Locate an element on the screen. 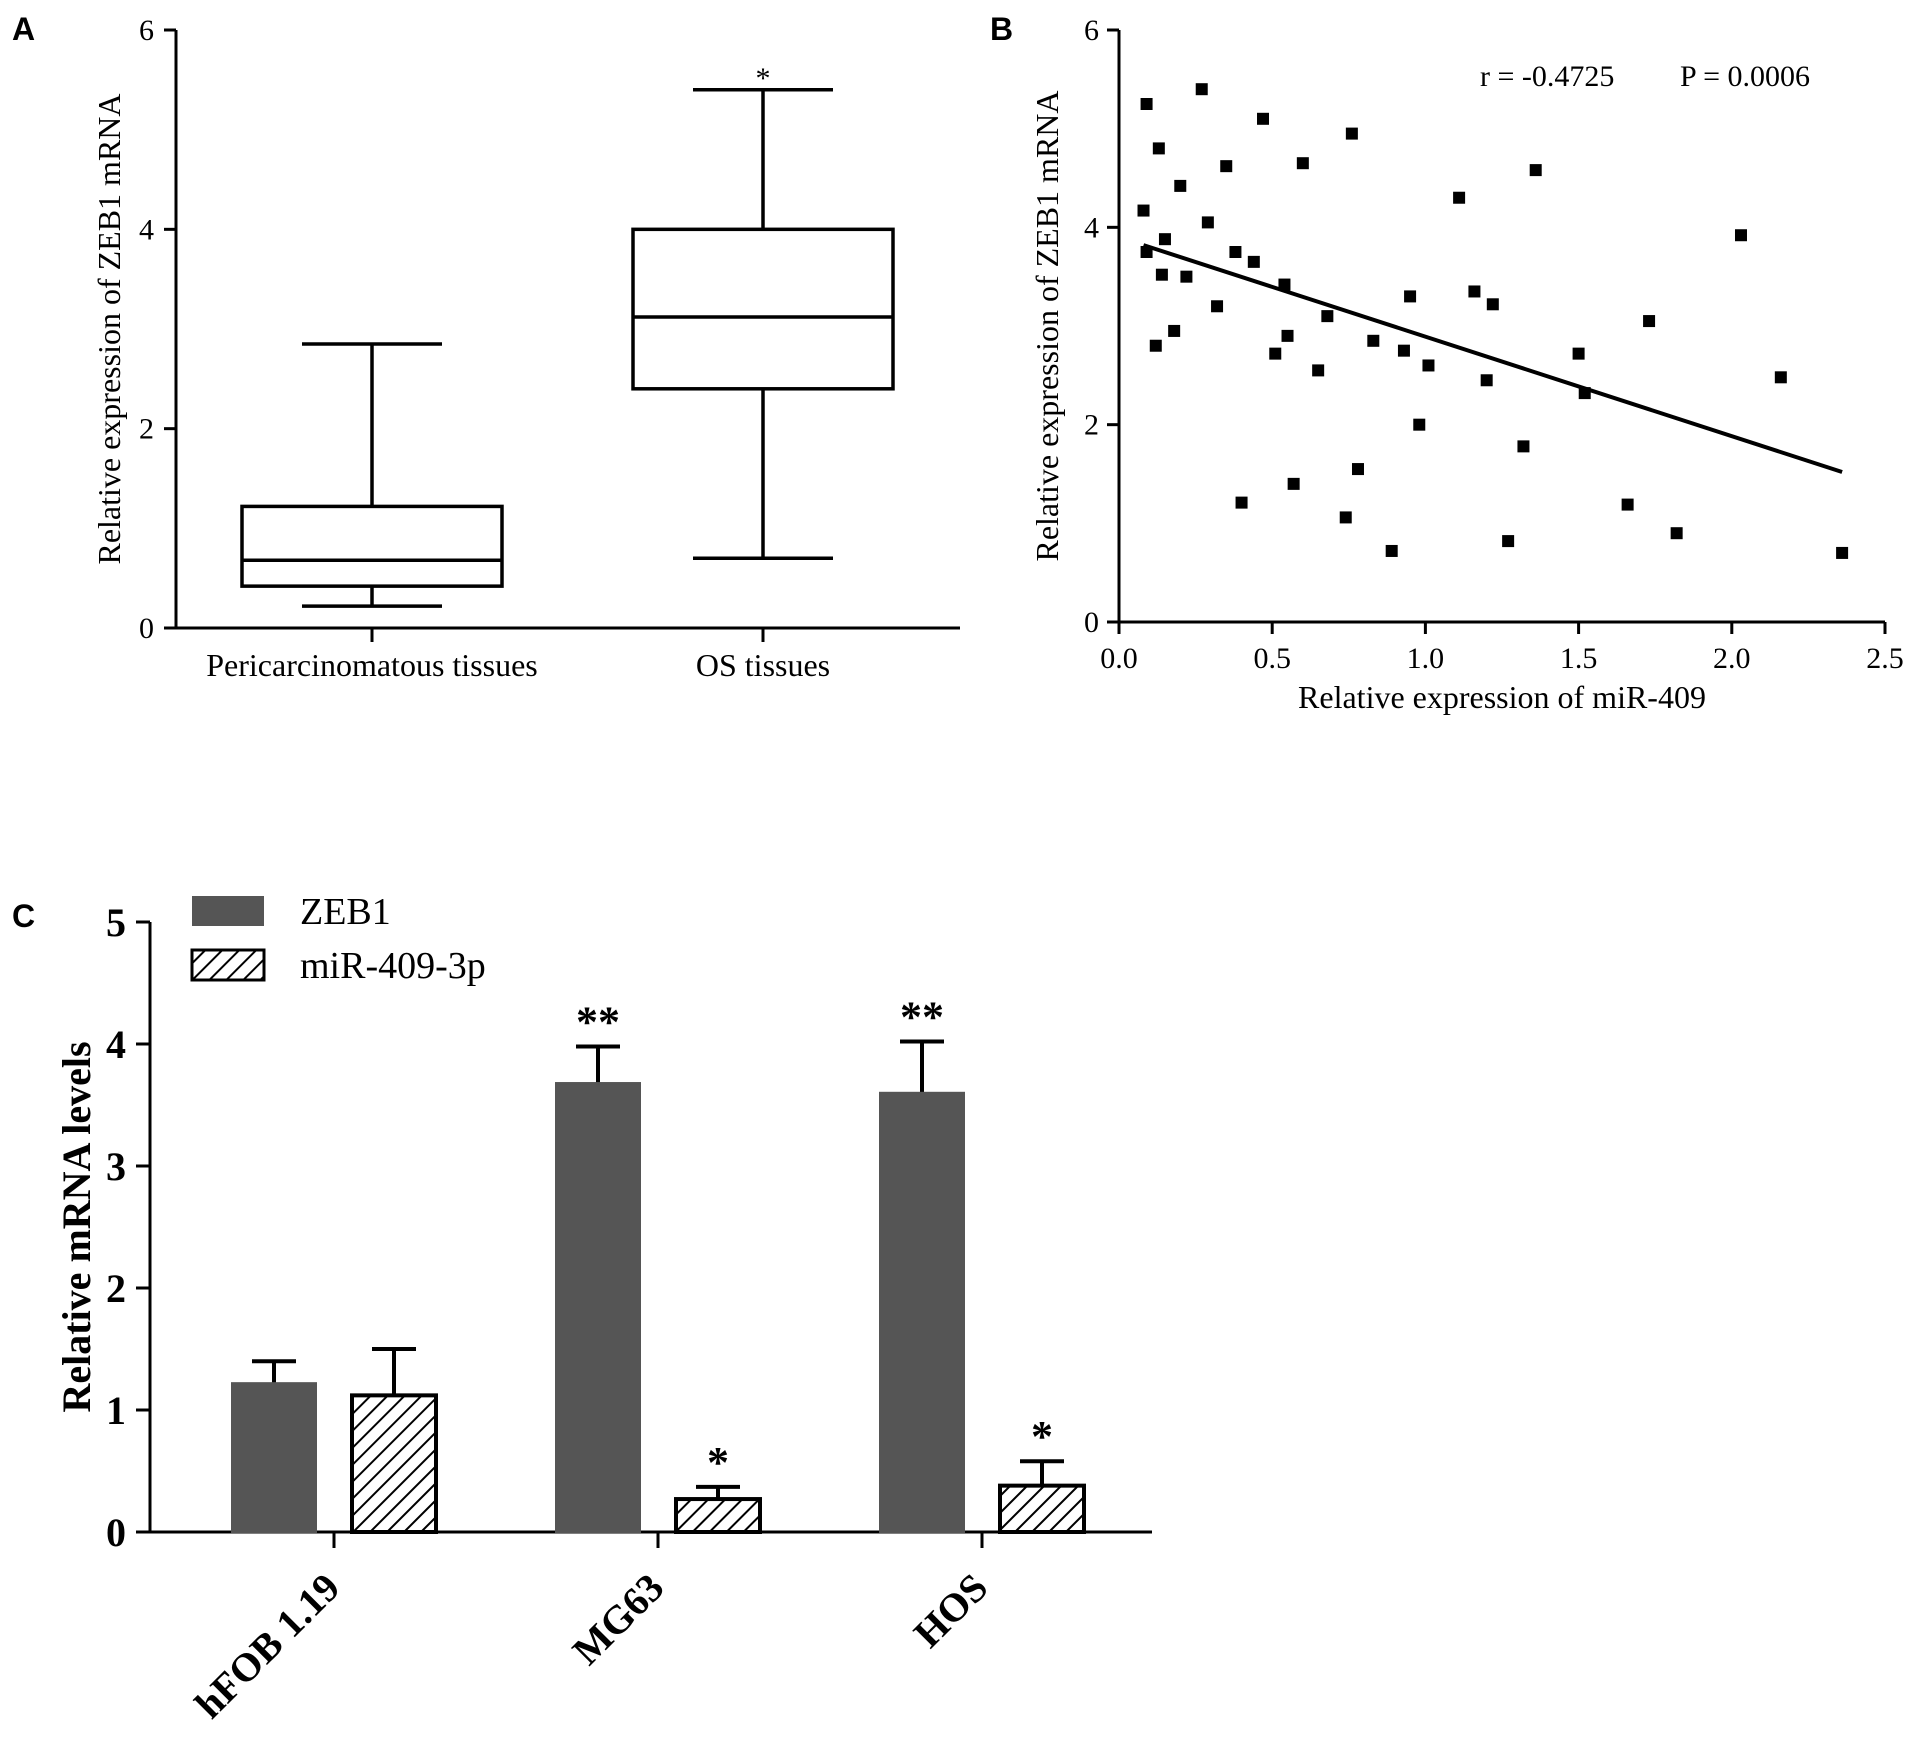 This screenshot has width=1925, height=1762. legend-swatch-solid is located at coordinates (228, 911).